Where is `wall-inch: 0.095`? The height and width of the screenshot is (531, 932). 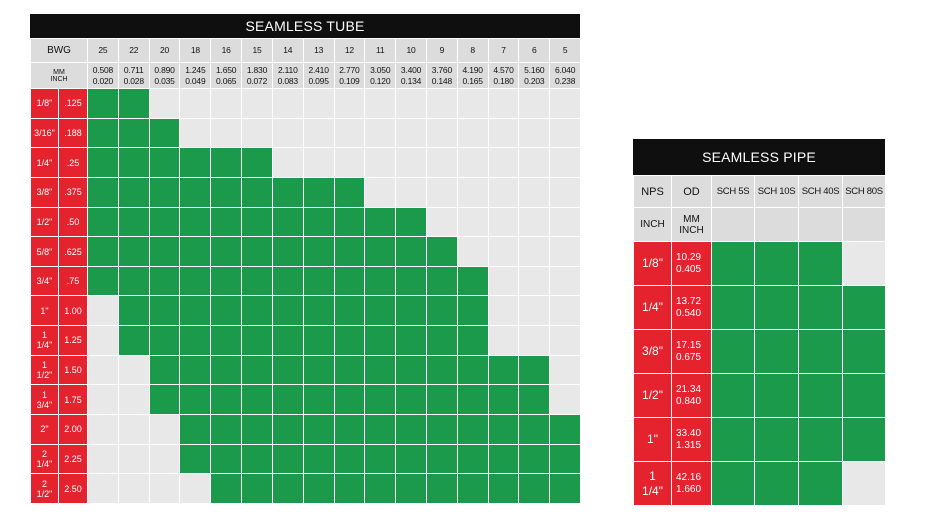
wall-inch: 0.095 is located at coordinates (318, 80).